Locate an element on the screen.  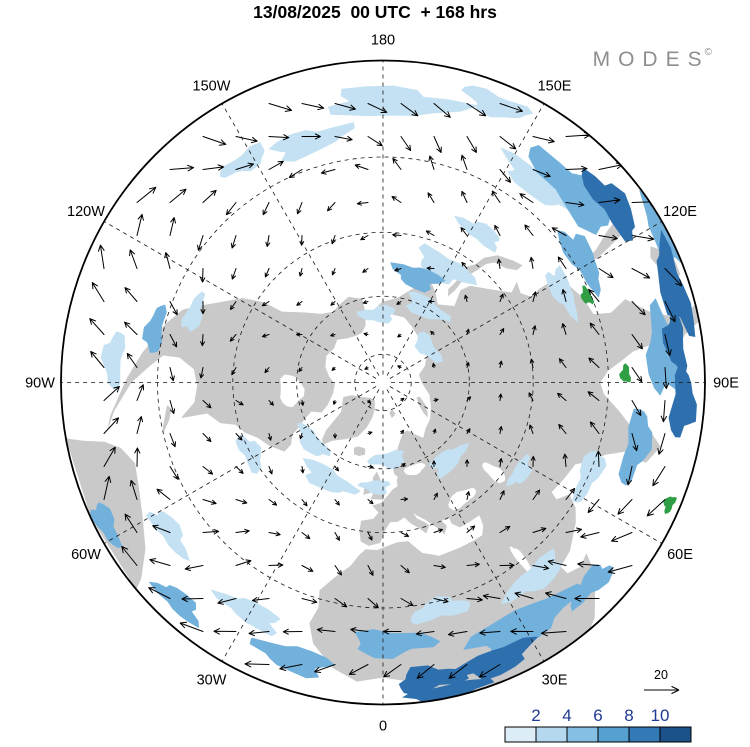
meridian-label-120W: 120W is located at coordinates (86, 212).